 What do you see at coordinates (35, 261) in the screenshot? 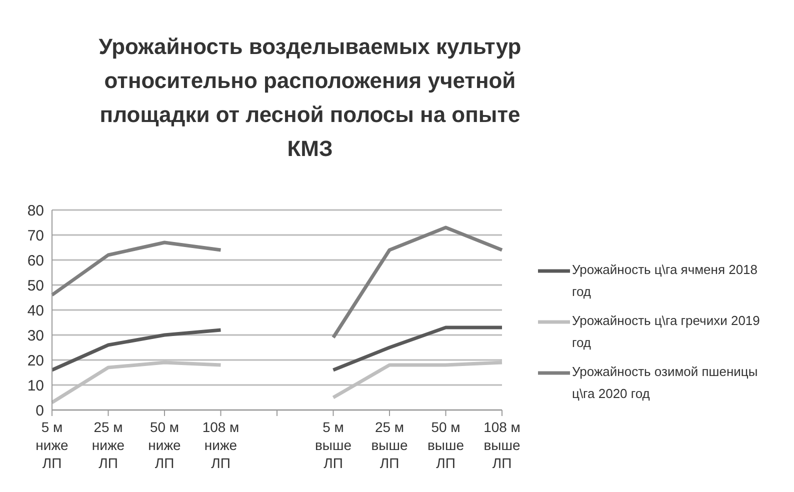
I see `y-tick-label: 60` at bounding box center [35, 261].